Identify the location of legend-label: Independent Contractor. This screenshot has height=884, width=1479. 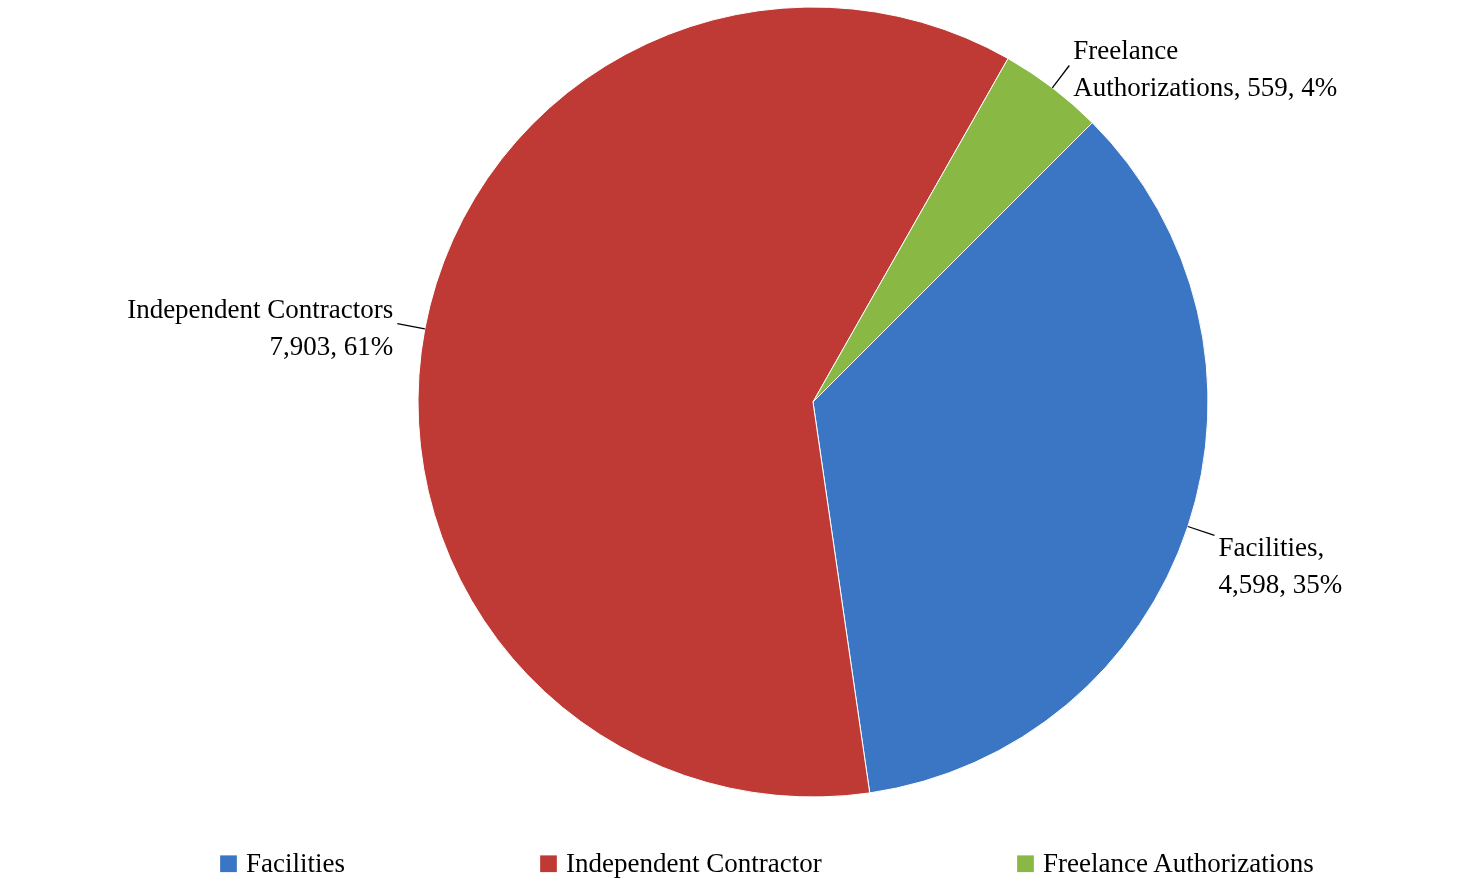
(694, 862).